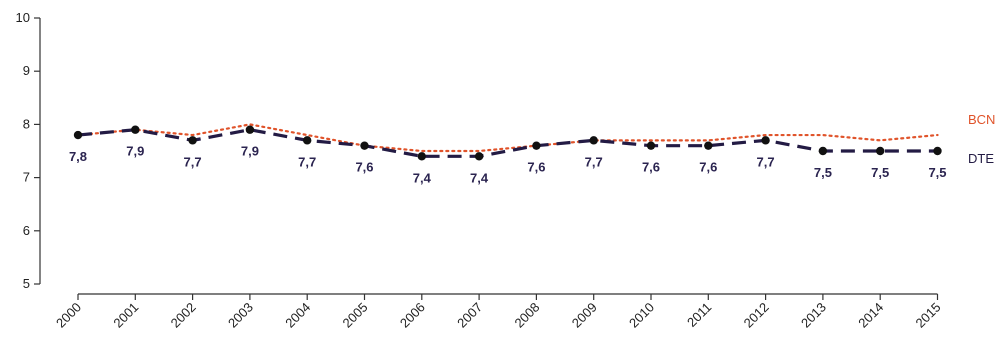 Image resolution: width=1005 pixels, height=338 pixels. Describe the element at coordinates (183, 315) in the screenshot. I see `x-tick-label: 2002` at that location.